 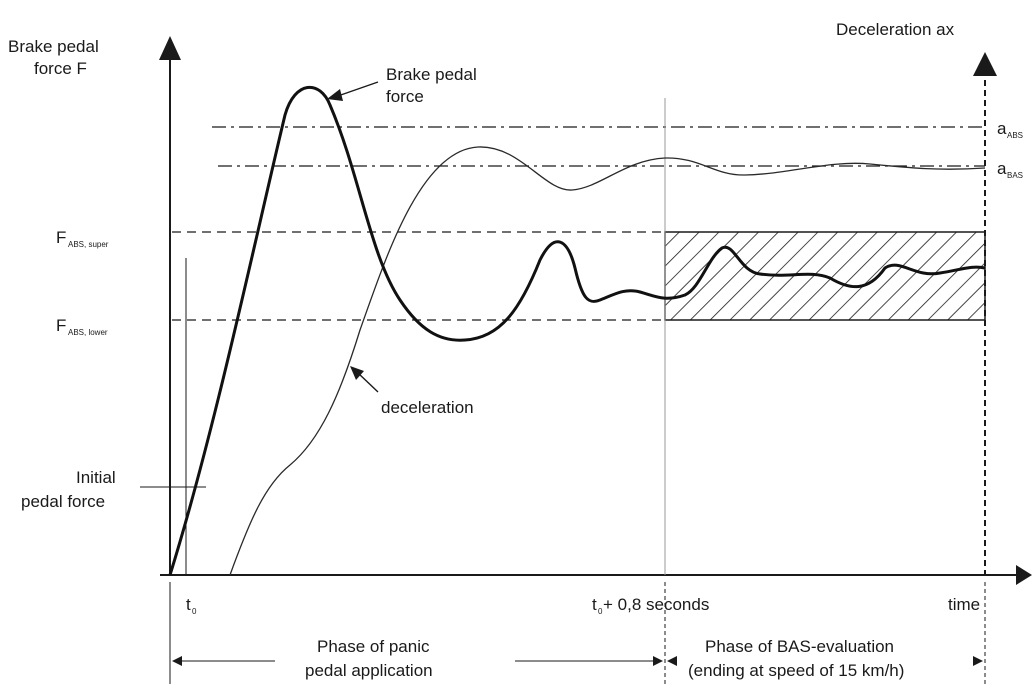 What do you see at coordinates (177, 661) in the screenshot?
I see `phase1-arrowhead-left` at bounding box center [177, 661].